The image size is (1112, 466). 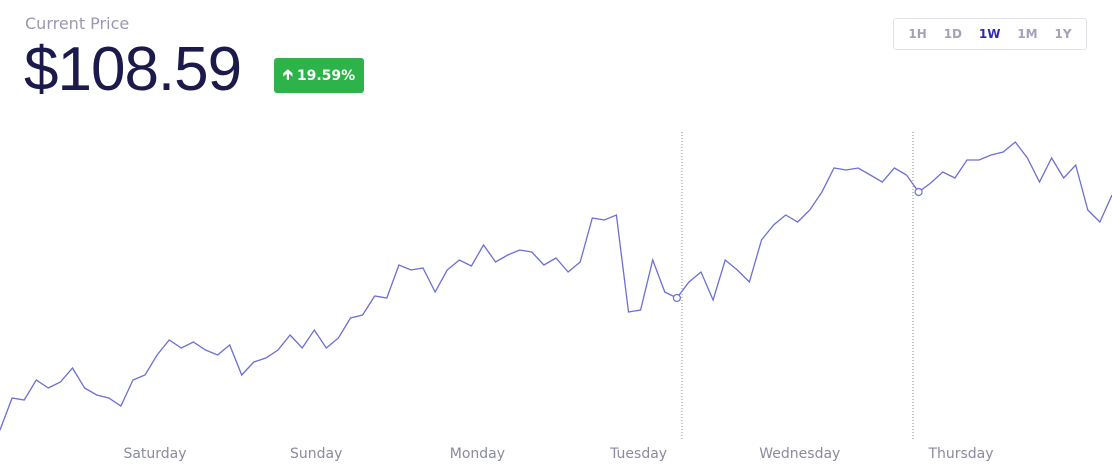 What do you see at coordinates (952, 34) in the screenshot?
I see `range-button: 1D` at bounding box center [952, 34].